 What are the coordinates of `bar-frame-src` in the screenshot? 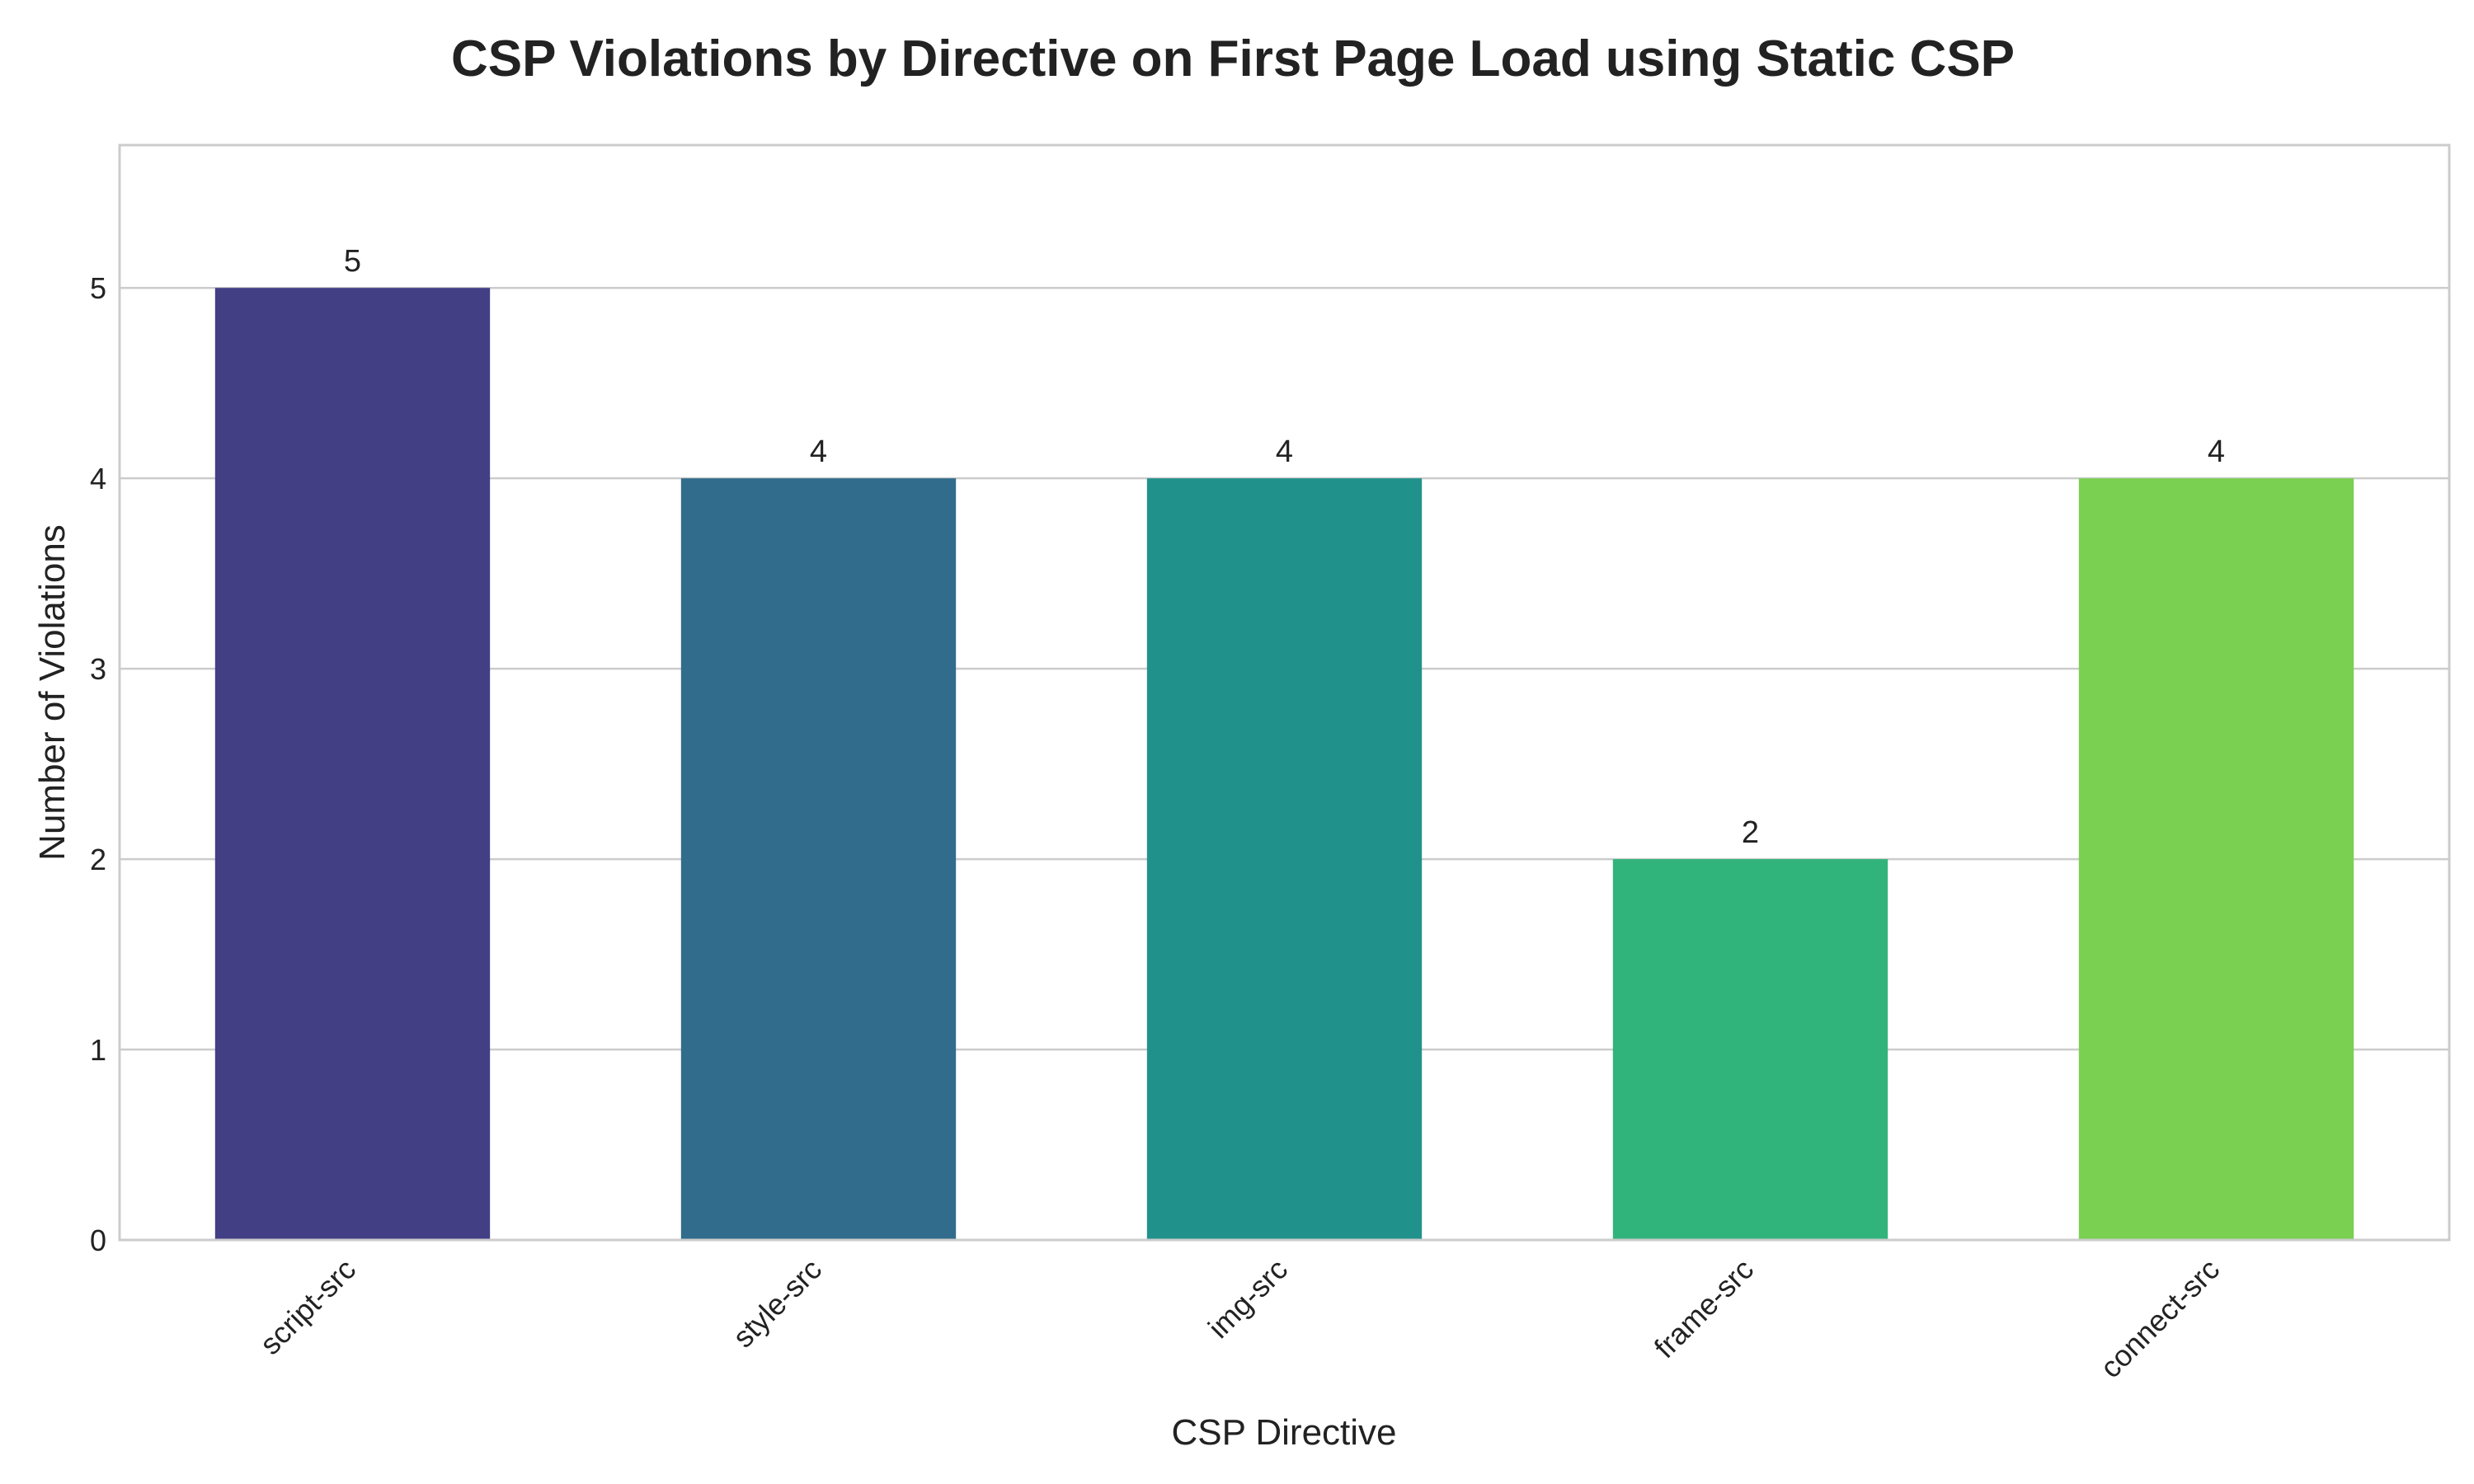 It's located at (1750, 1049).